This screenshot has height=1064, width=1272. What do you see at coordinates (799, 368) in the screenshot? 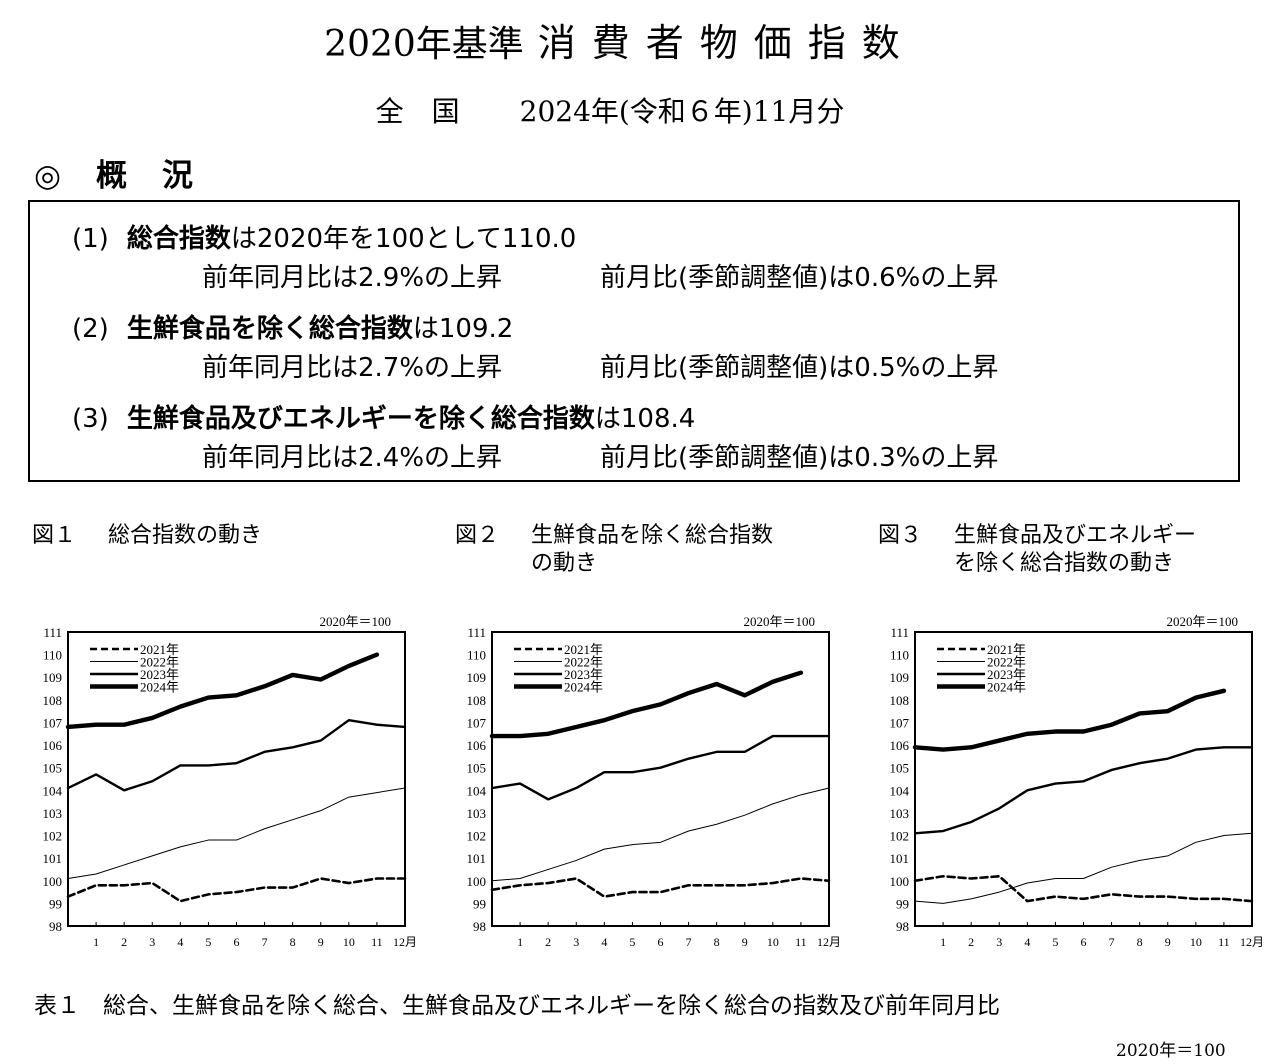
I see `summary-mom-2: 前月比(季節調整値)は0.5%の上昇` at bounding box center [799, 368].